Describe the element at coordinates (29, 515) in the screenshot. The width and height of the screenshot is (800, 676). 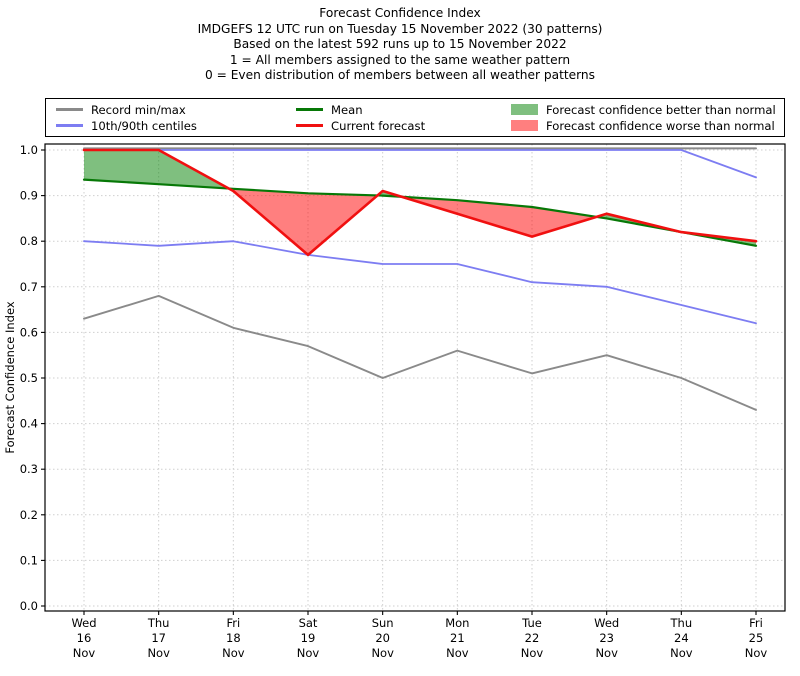
I see `y-tick-label: 0.2` at that location.